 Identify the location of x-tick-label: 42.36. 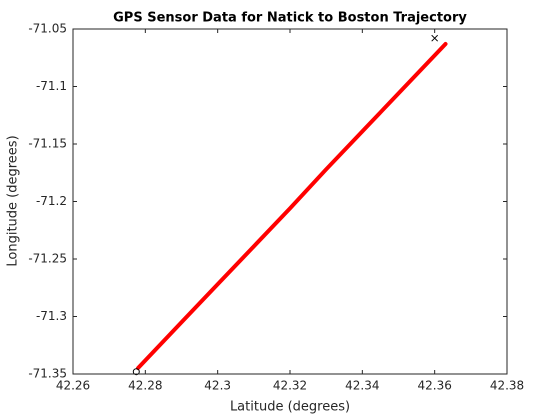
(434, 386).